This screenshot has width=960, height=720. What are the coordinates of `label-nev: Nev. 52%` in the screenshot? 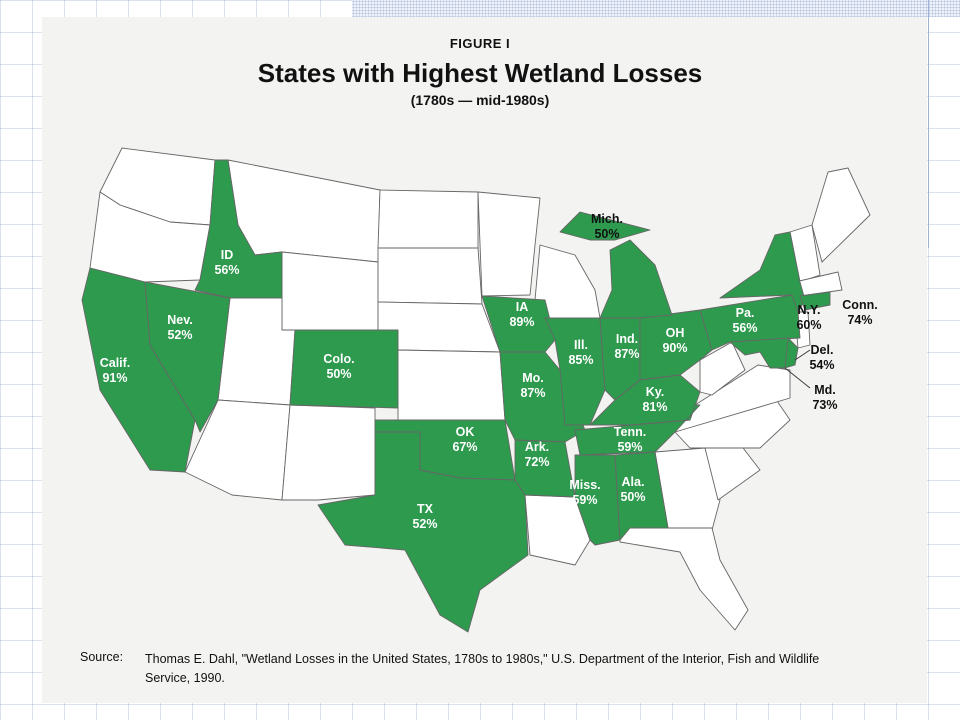 It's located at (180, 327).